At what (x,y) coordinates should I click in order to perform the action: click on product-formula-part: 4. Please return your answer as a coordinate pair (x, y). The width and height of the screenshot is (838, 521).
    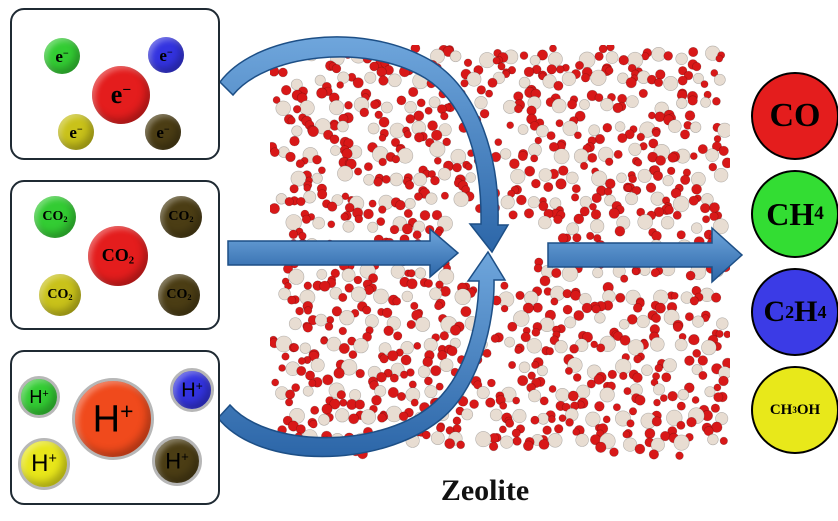
    Looking at the image, I should click on (822, 311).